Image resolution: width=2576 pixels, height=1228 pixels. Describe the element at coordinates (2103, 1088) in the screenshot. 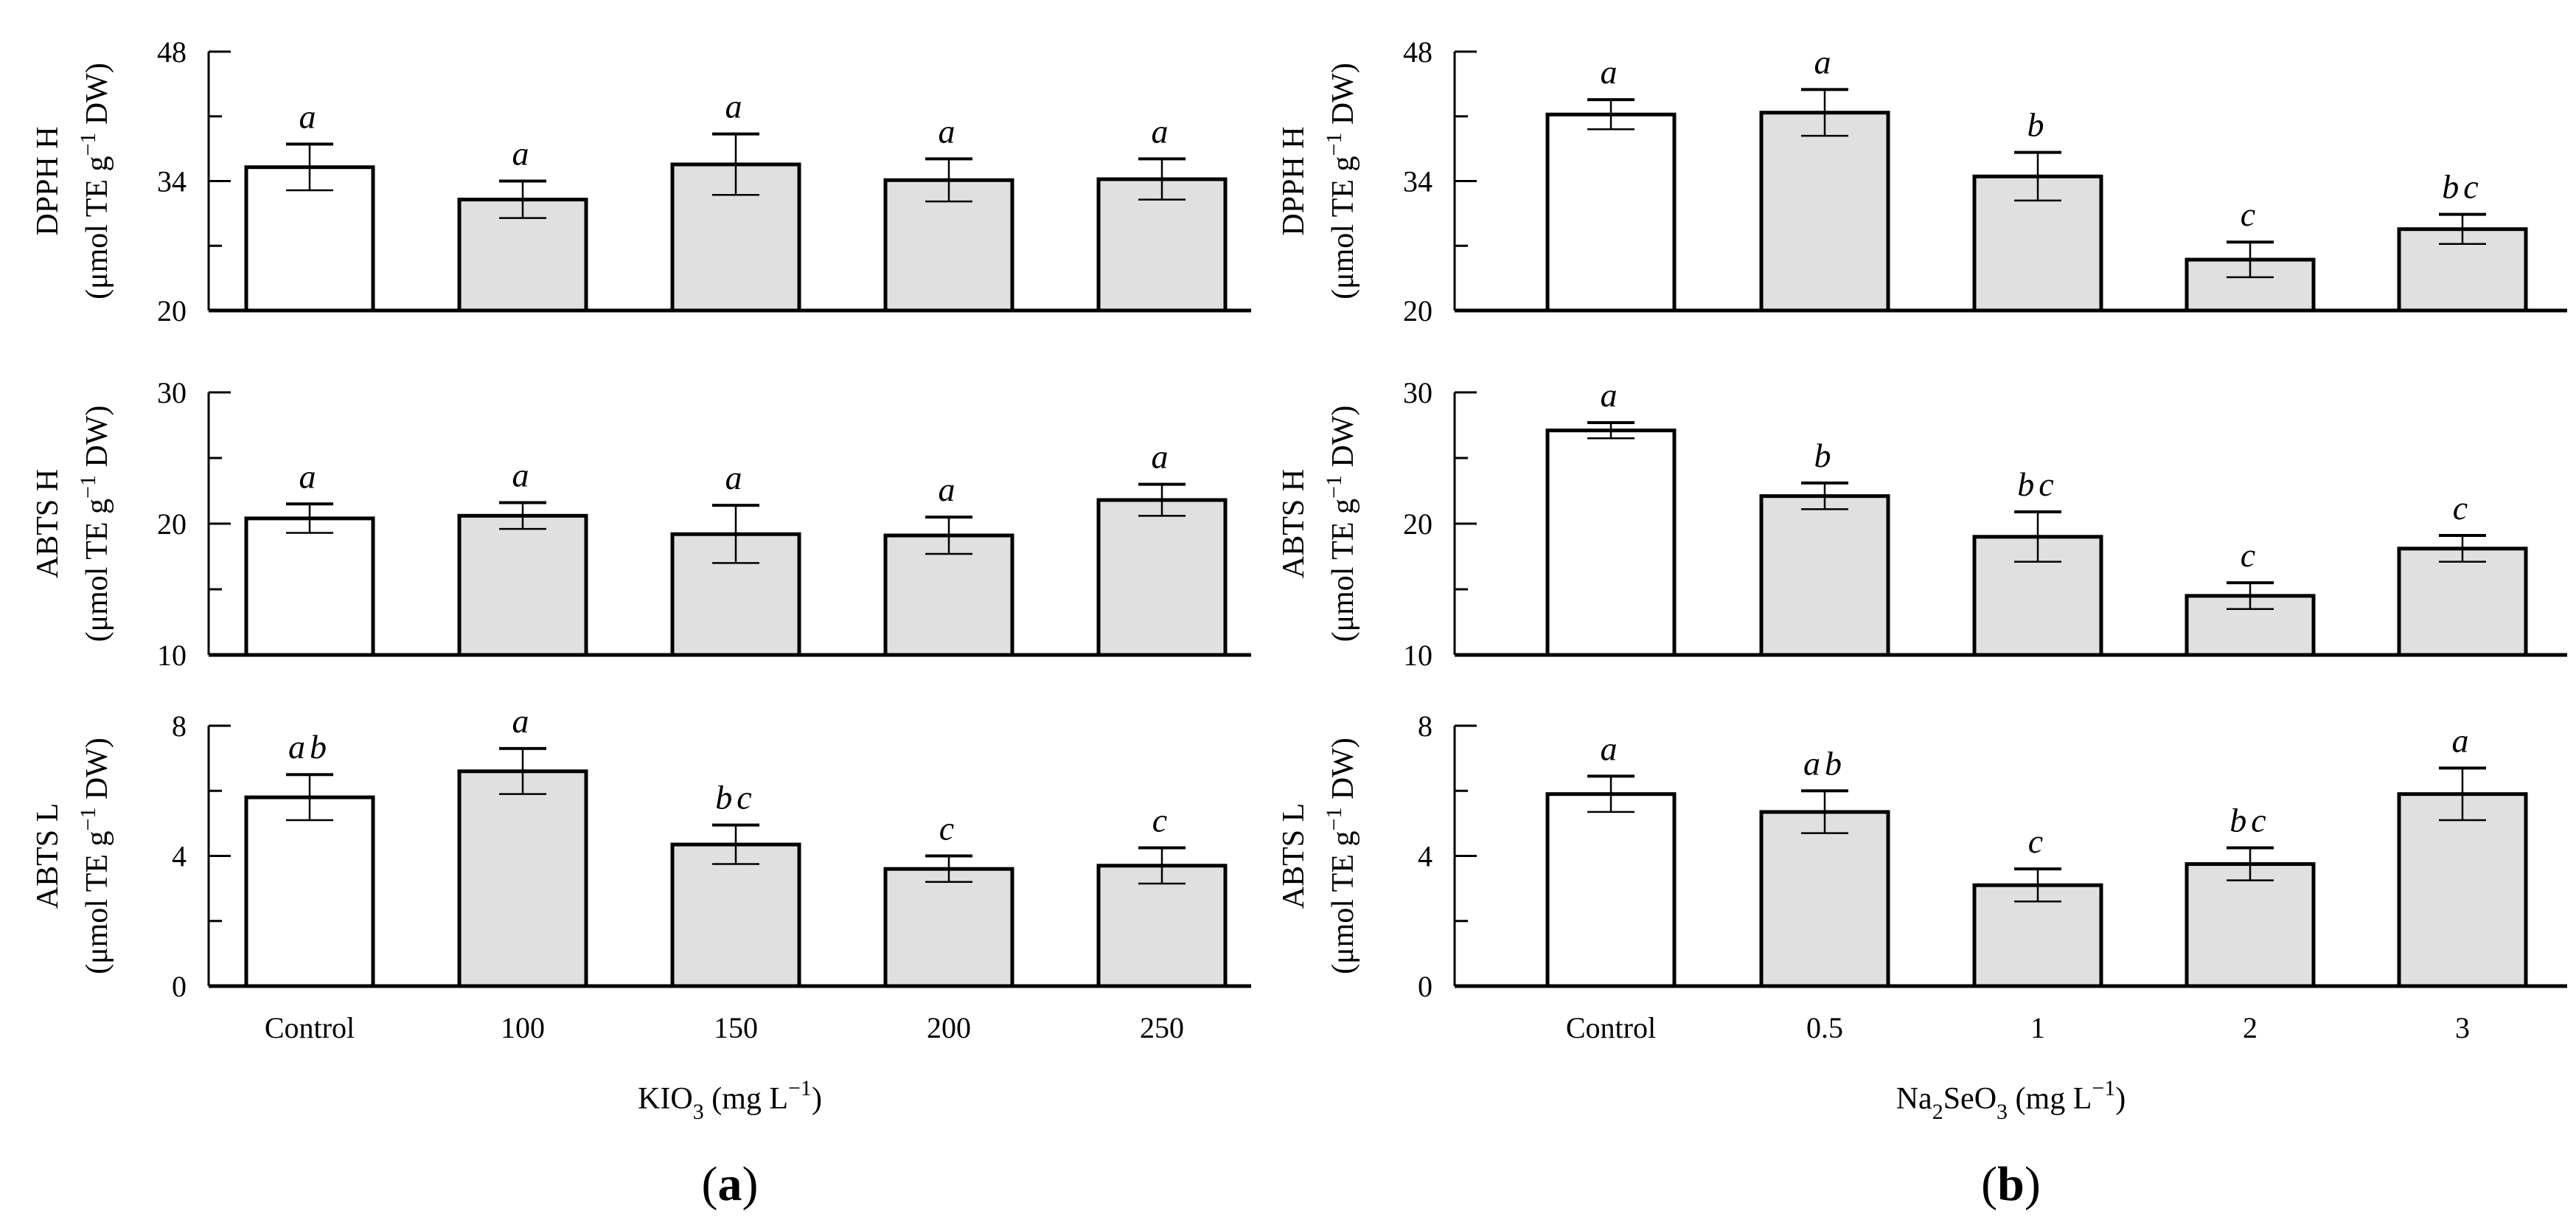

I see `x-title-superscript: −1` at that location.